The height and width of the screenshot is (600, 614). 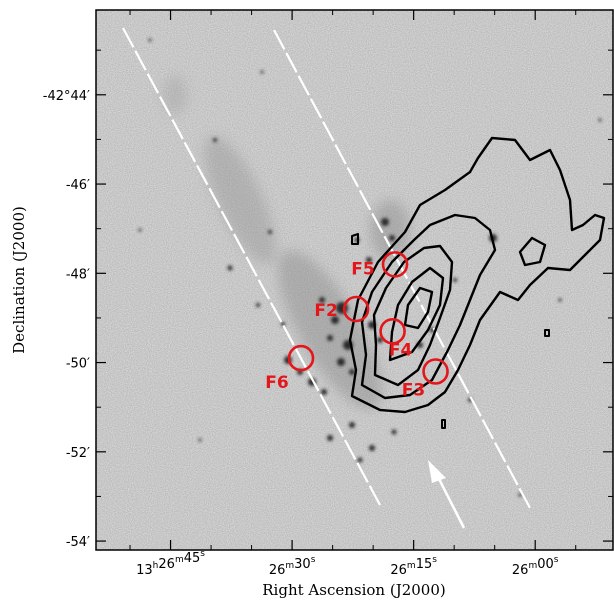 I want to click on field-label-f3: F3, so click(x=413, y=390).